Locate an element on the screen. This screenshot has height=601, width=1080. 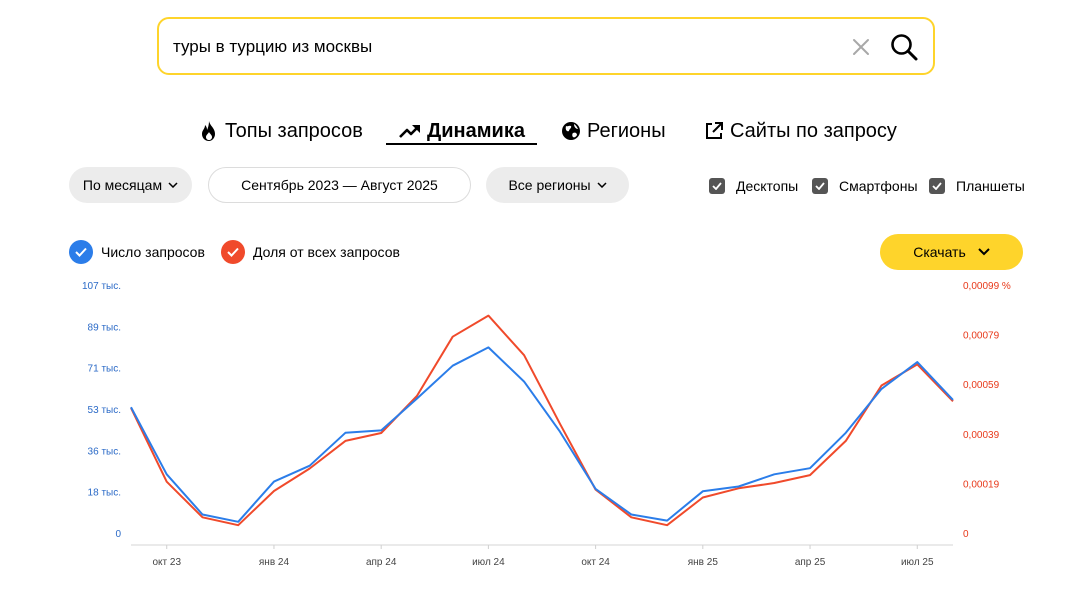
y-left-tick-label: 89 тыс. is located at coordinates (104, 327).